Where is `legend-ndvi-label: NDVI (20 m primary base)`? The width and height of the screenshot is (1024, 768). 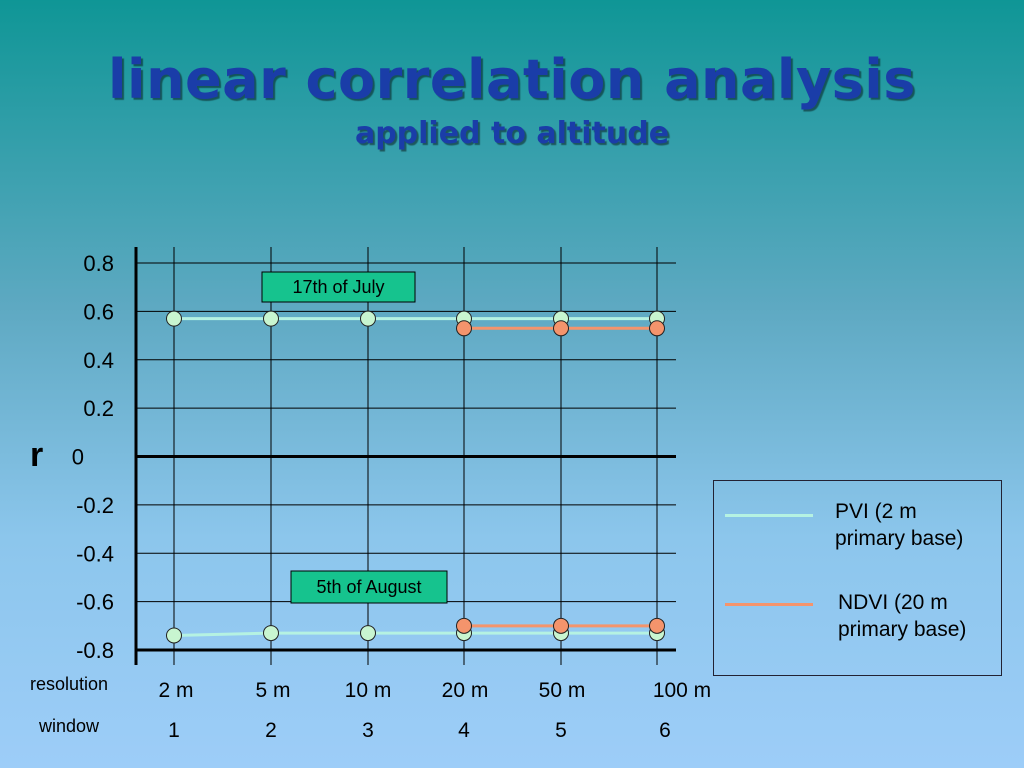
legend-ndvi-label: NDVI (20 m primary base) is located at coordinates (902, 616).